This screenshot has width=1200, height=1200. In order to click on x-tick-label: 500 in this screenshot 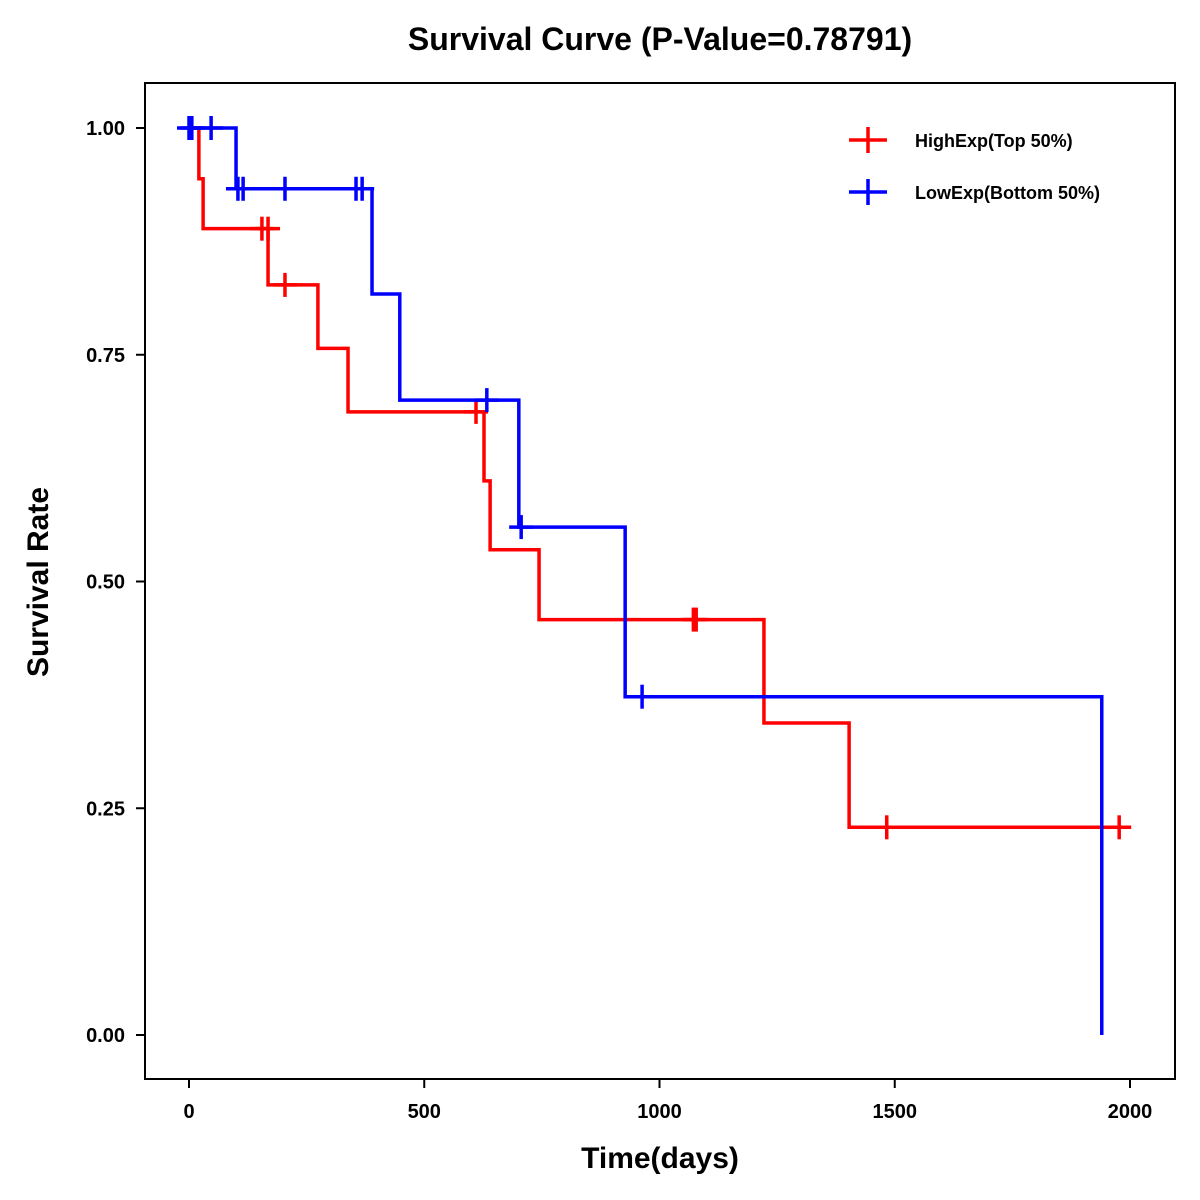, I will do `click(424, 1112)`.